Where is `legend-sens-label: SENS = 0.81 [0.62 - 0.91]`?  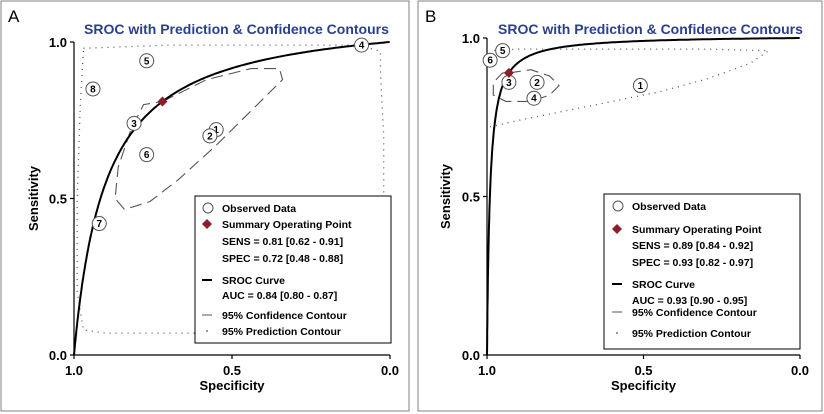
legend-sens-label: SENS = 0.81 [0.62 - 0.91] is located at coordinates (282, 242).